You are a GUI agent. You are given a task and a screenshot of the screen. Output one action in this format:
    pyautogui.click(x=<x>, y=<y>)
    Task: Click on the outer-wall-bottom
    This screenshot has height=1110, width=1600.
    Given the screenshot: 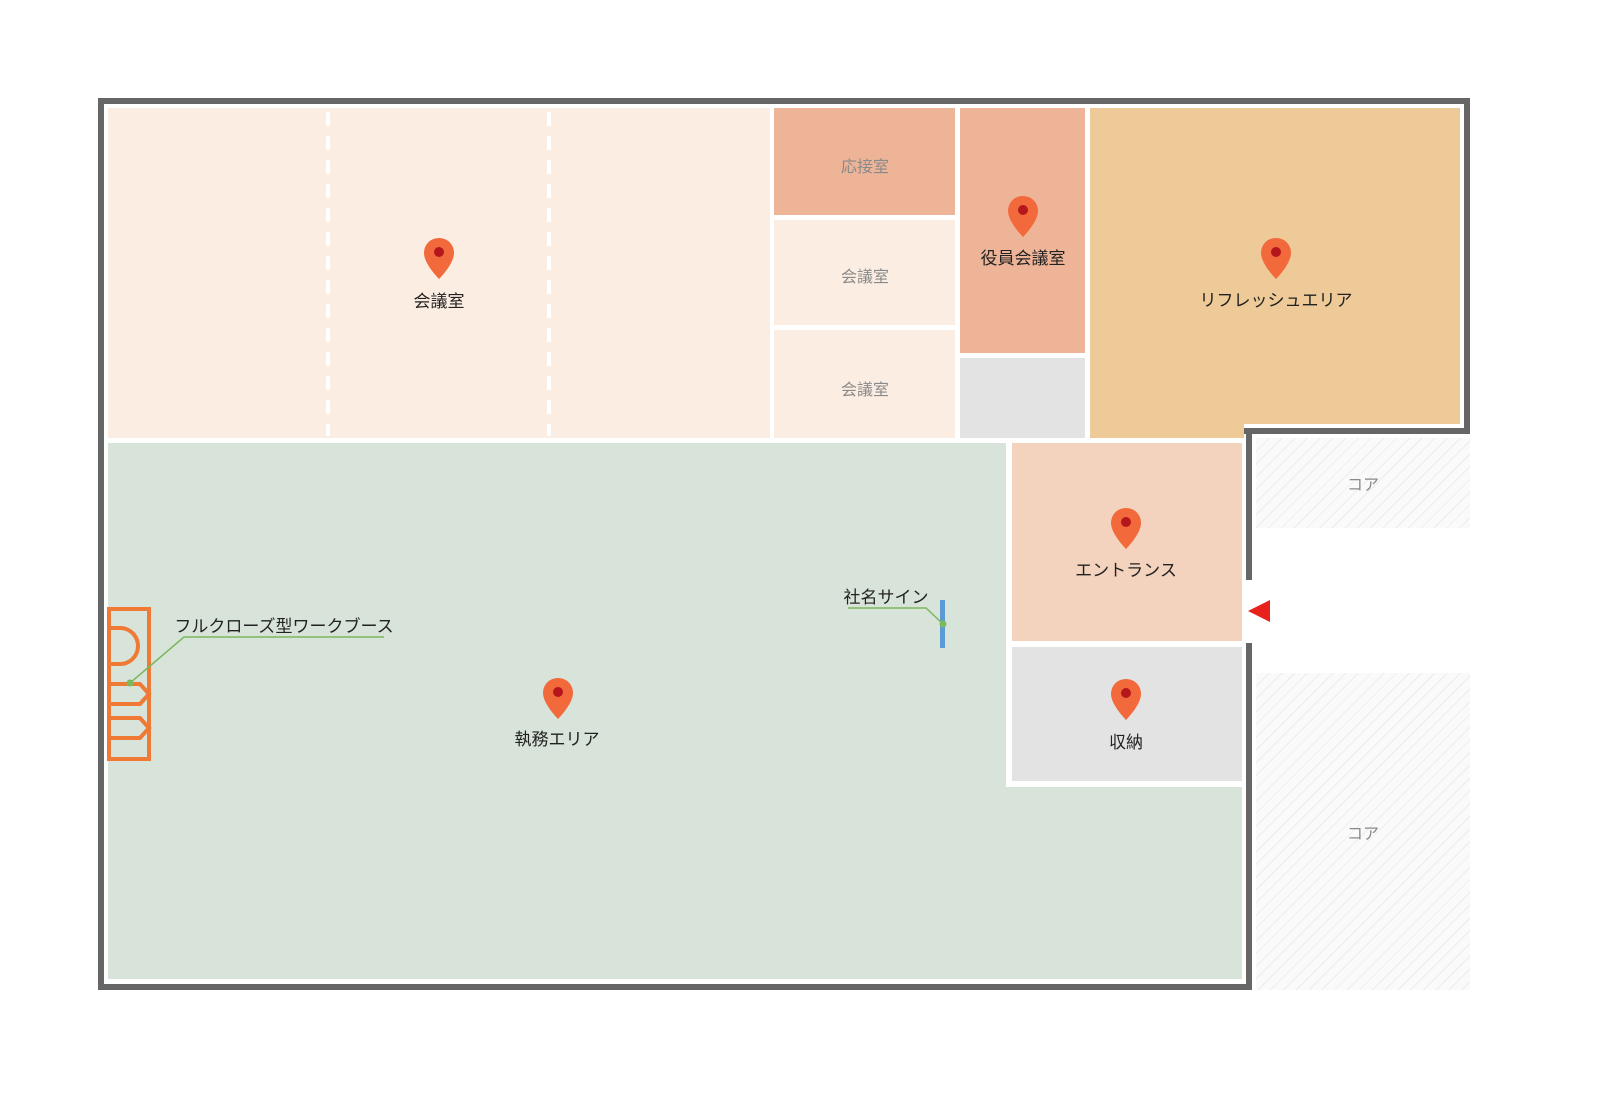 What is the action you would take?
    pyautogui.click(x=675, y=987)
    